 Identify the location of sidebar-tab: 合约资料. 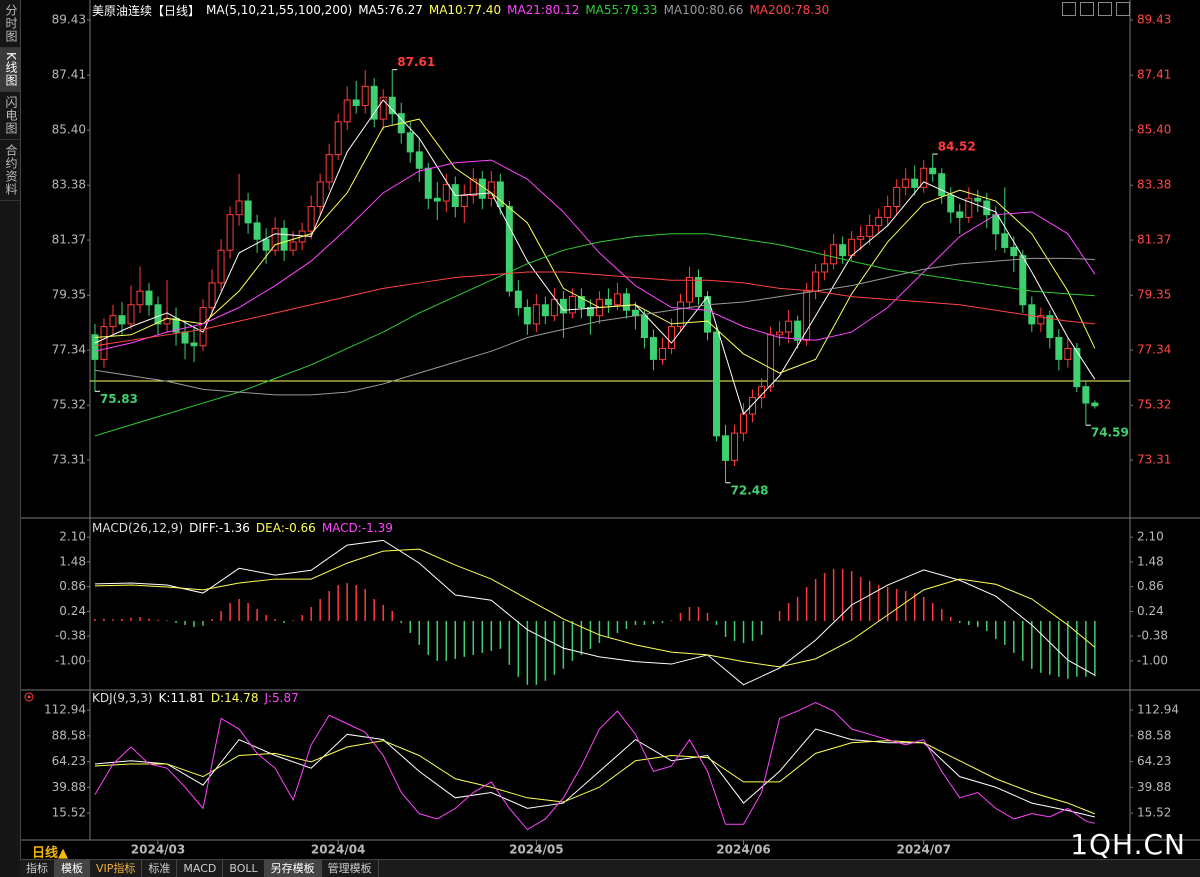
(10, 170).